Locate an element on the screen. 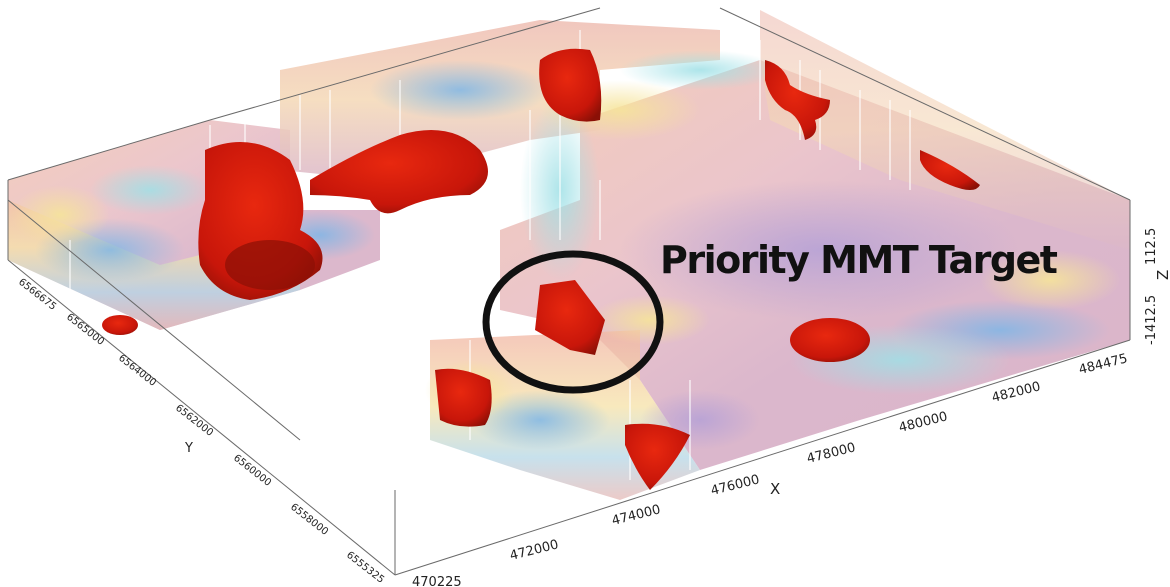 Image resolution: width=1170 pixels, height=587 pixels. y-tick-label: 6566675 is located at coordinates (37, 295).